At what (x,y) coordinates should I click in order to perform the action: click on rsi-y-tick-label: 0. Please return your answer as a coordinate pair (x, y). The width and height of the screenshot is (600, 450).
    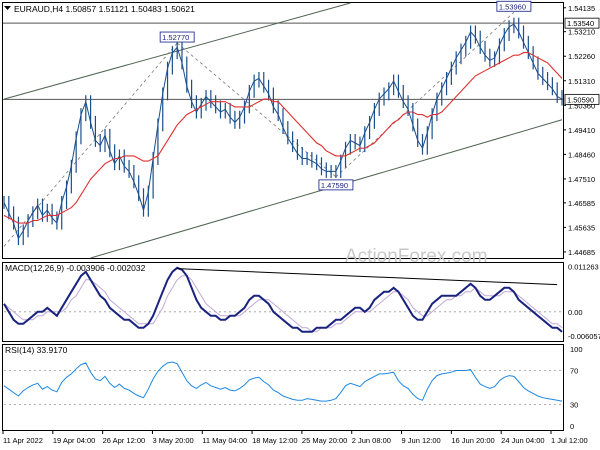
    Looking at the image, I should click on (572, 426).